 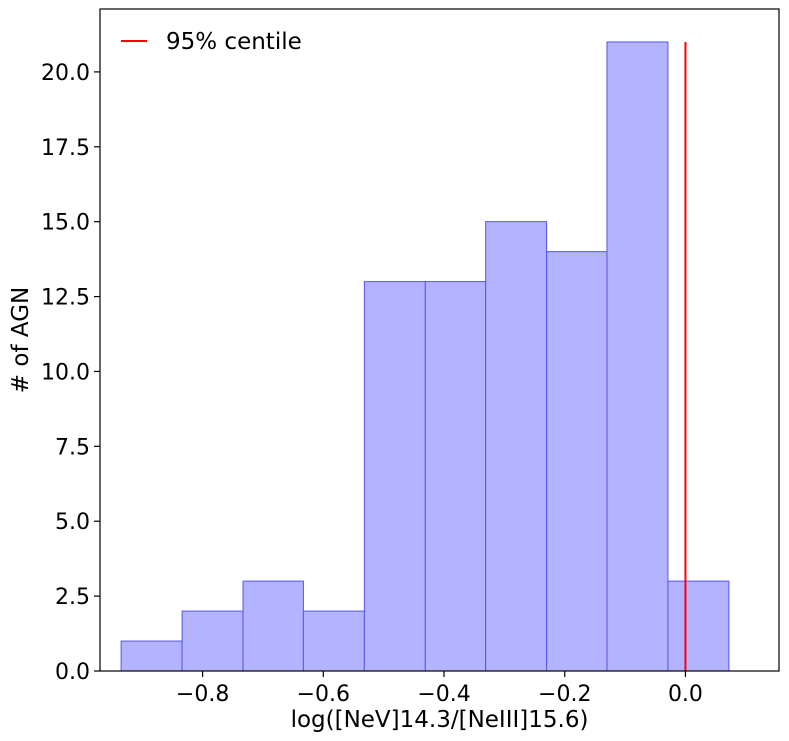 I want to click on legend-label: 95% centile, so click(x=234, y=42).